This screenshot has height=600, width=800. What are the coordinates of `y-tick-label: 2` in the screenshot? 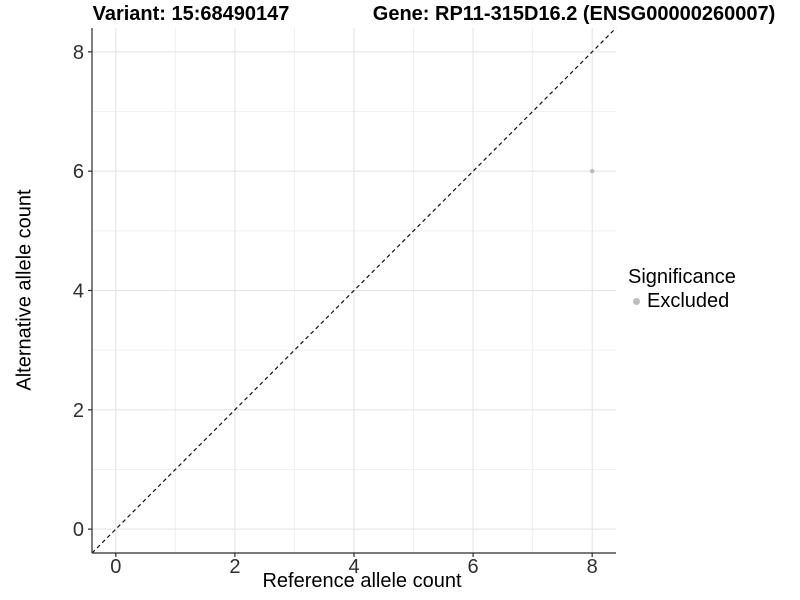 It's located at (78, 411).